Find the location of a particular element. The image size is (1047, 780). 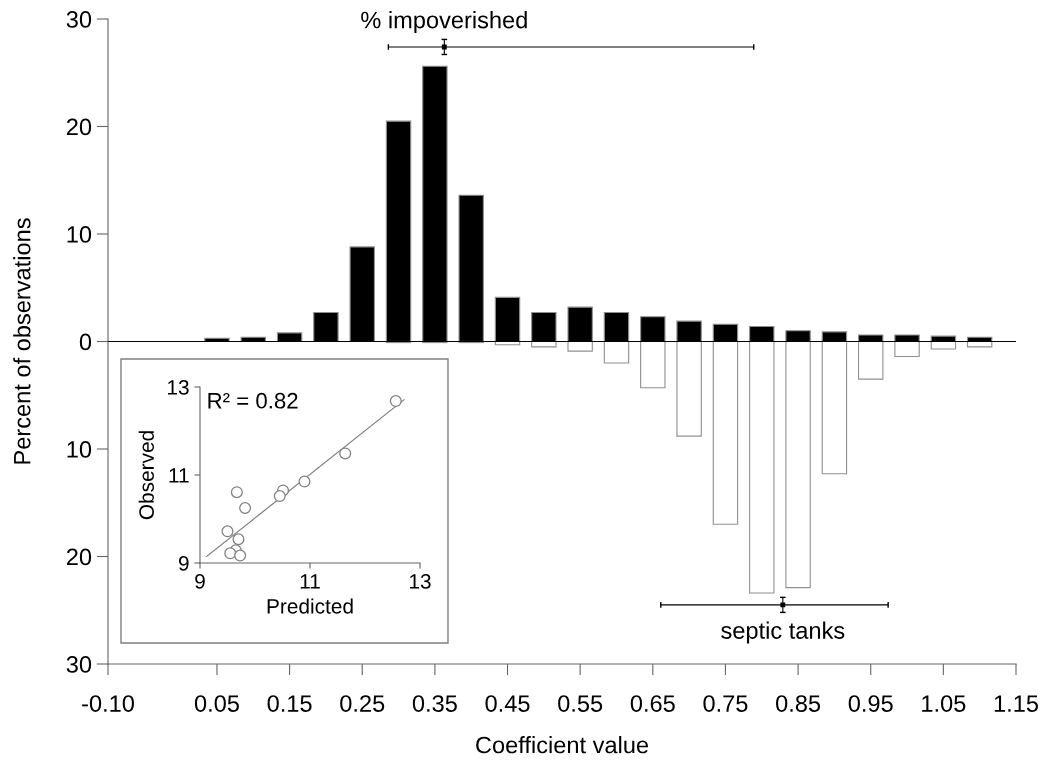

x-tick-label: 0.35 is located at coordinates (434, 703).